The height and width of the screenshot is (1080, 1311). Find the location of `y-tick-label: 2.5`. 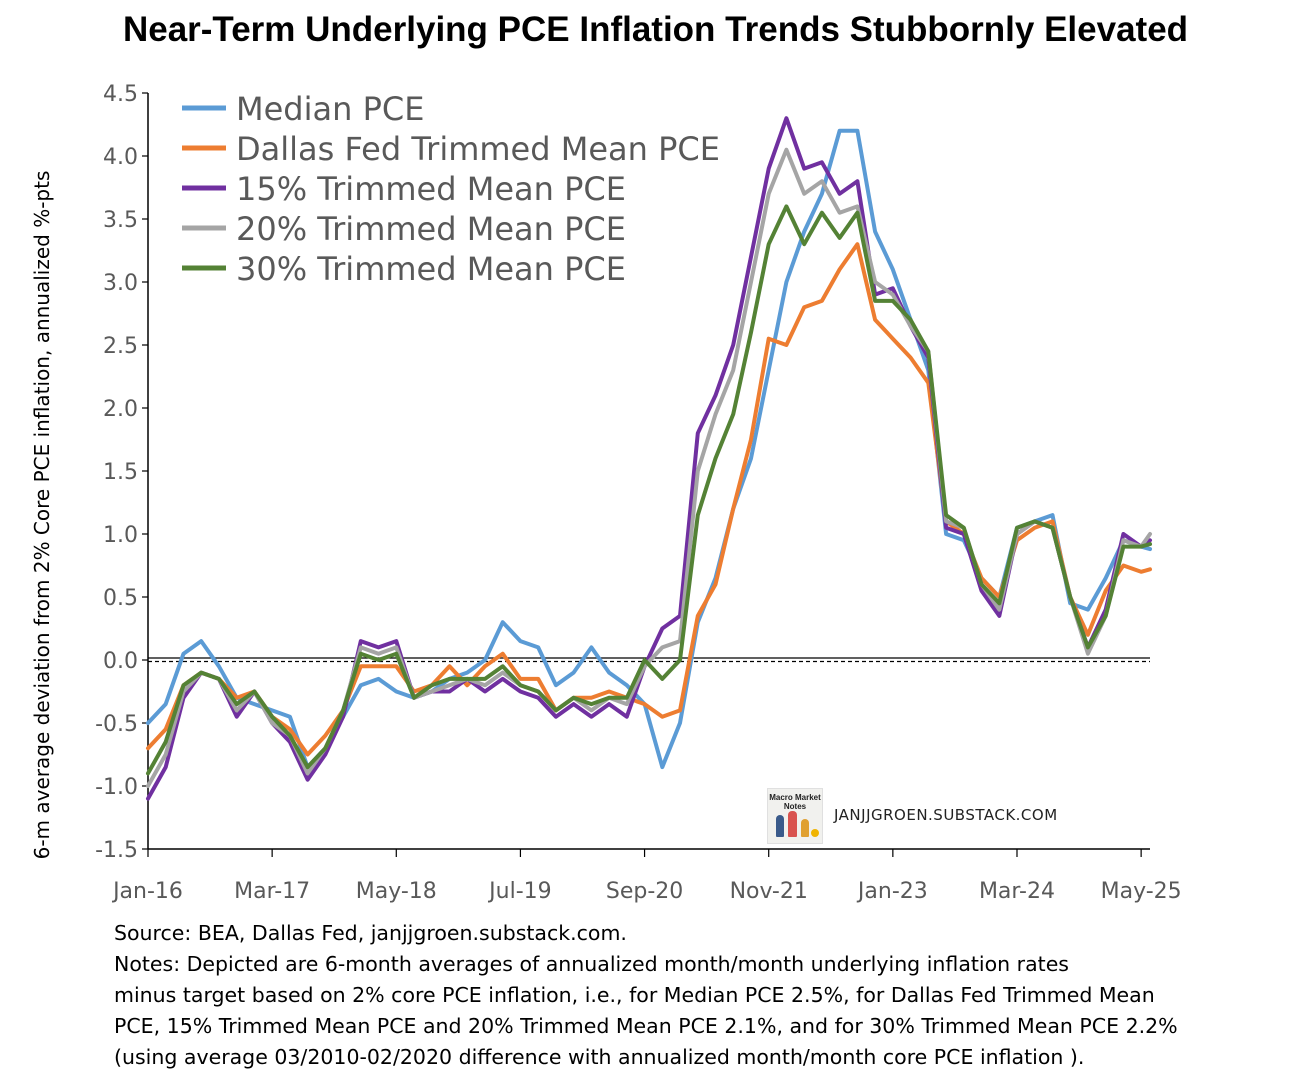

y-tick-label: 2.5 is located at coordinates (120, 346).